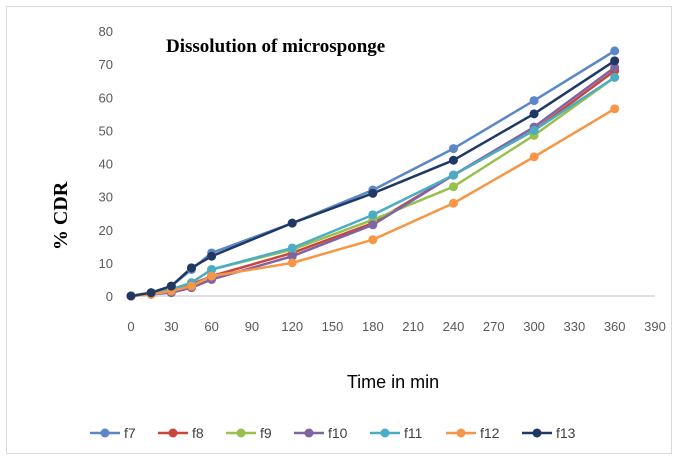  What do you see at coordinates (109, 296) in the screenshot?
I see `y-tick-label: 0` at bounding box center [109, 296].